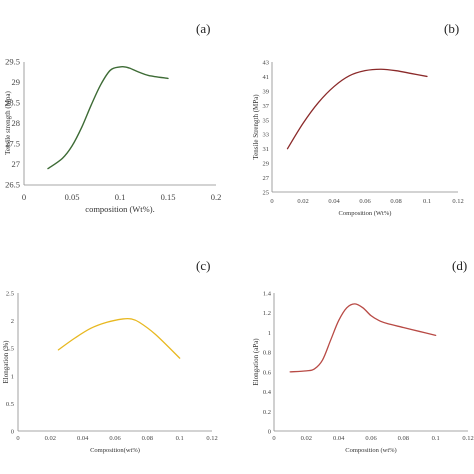  I want to click on x-tick-label: 0.05, so click(72, 197).